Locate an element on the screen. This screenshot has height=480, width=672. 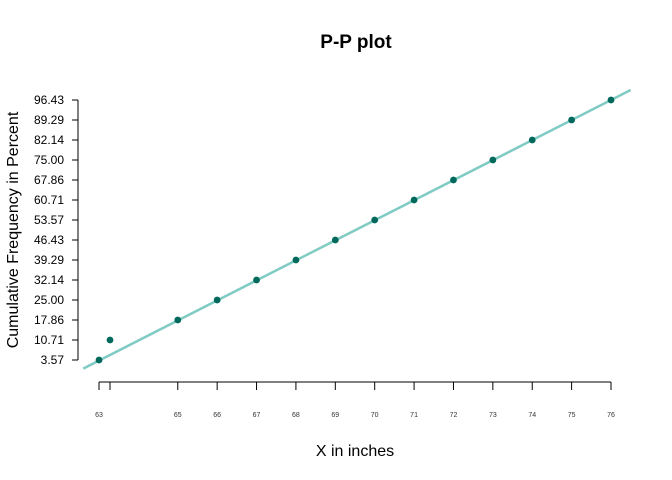
x-tick-label: 70 is located at coordinates (375, 415).